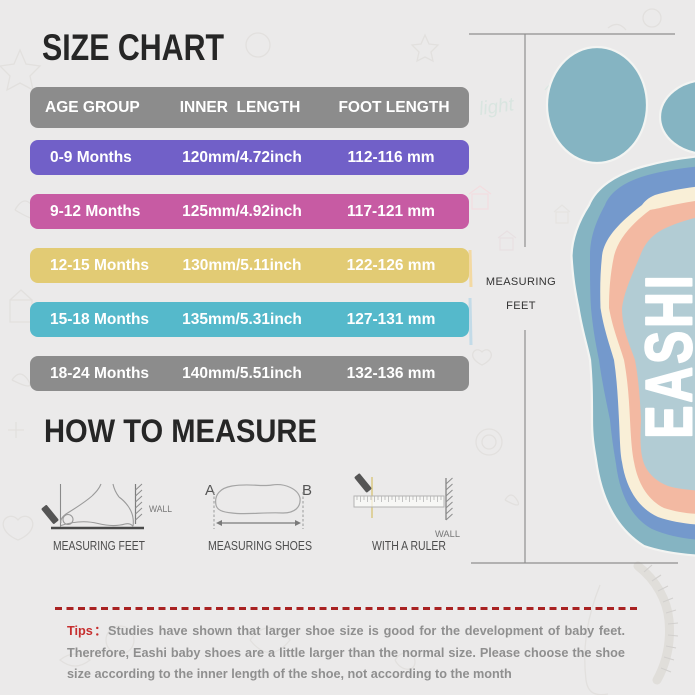 The height and width of the screenshot is (695, 695). Describe the element at coordinates (210, 490) in the screenshot. I see `svg-text: A` at that location.